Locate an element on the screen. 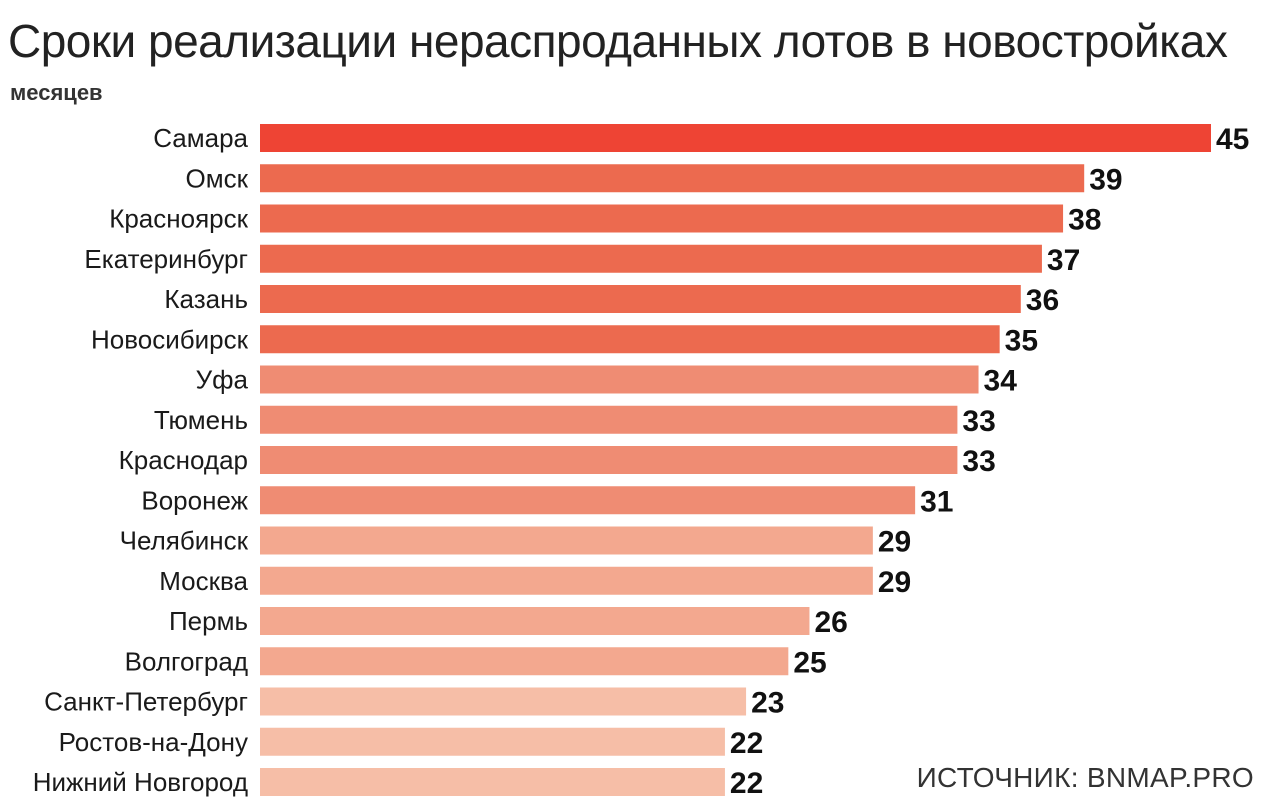 The width and height of the screenshot is (1280, 804). category-label: Самара is located at coordinates (200, 138).